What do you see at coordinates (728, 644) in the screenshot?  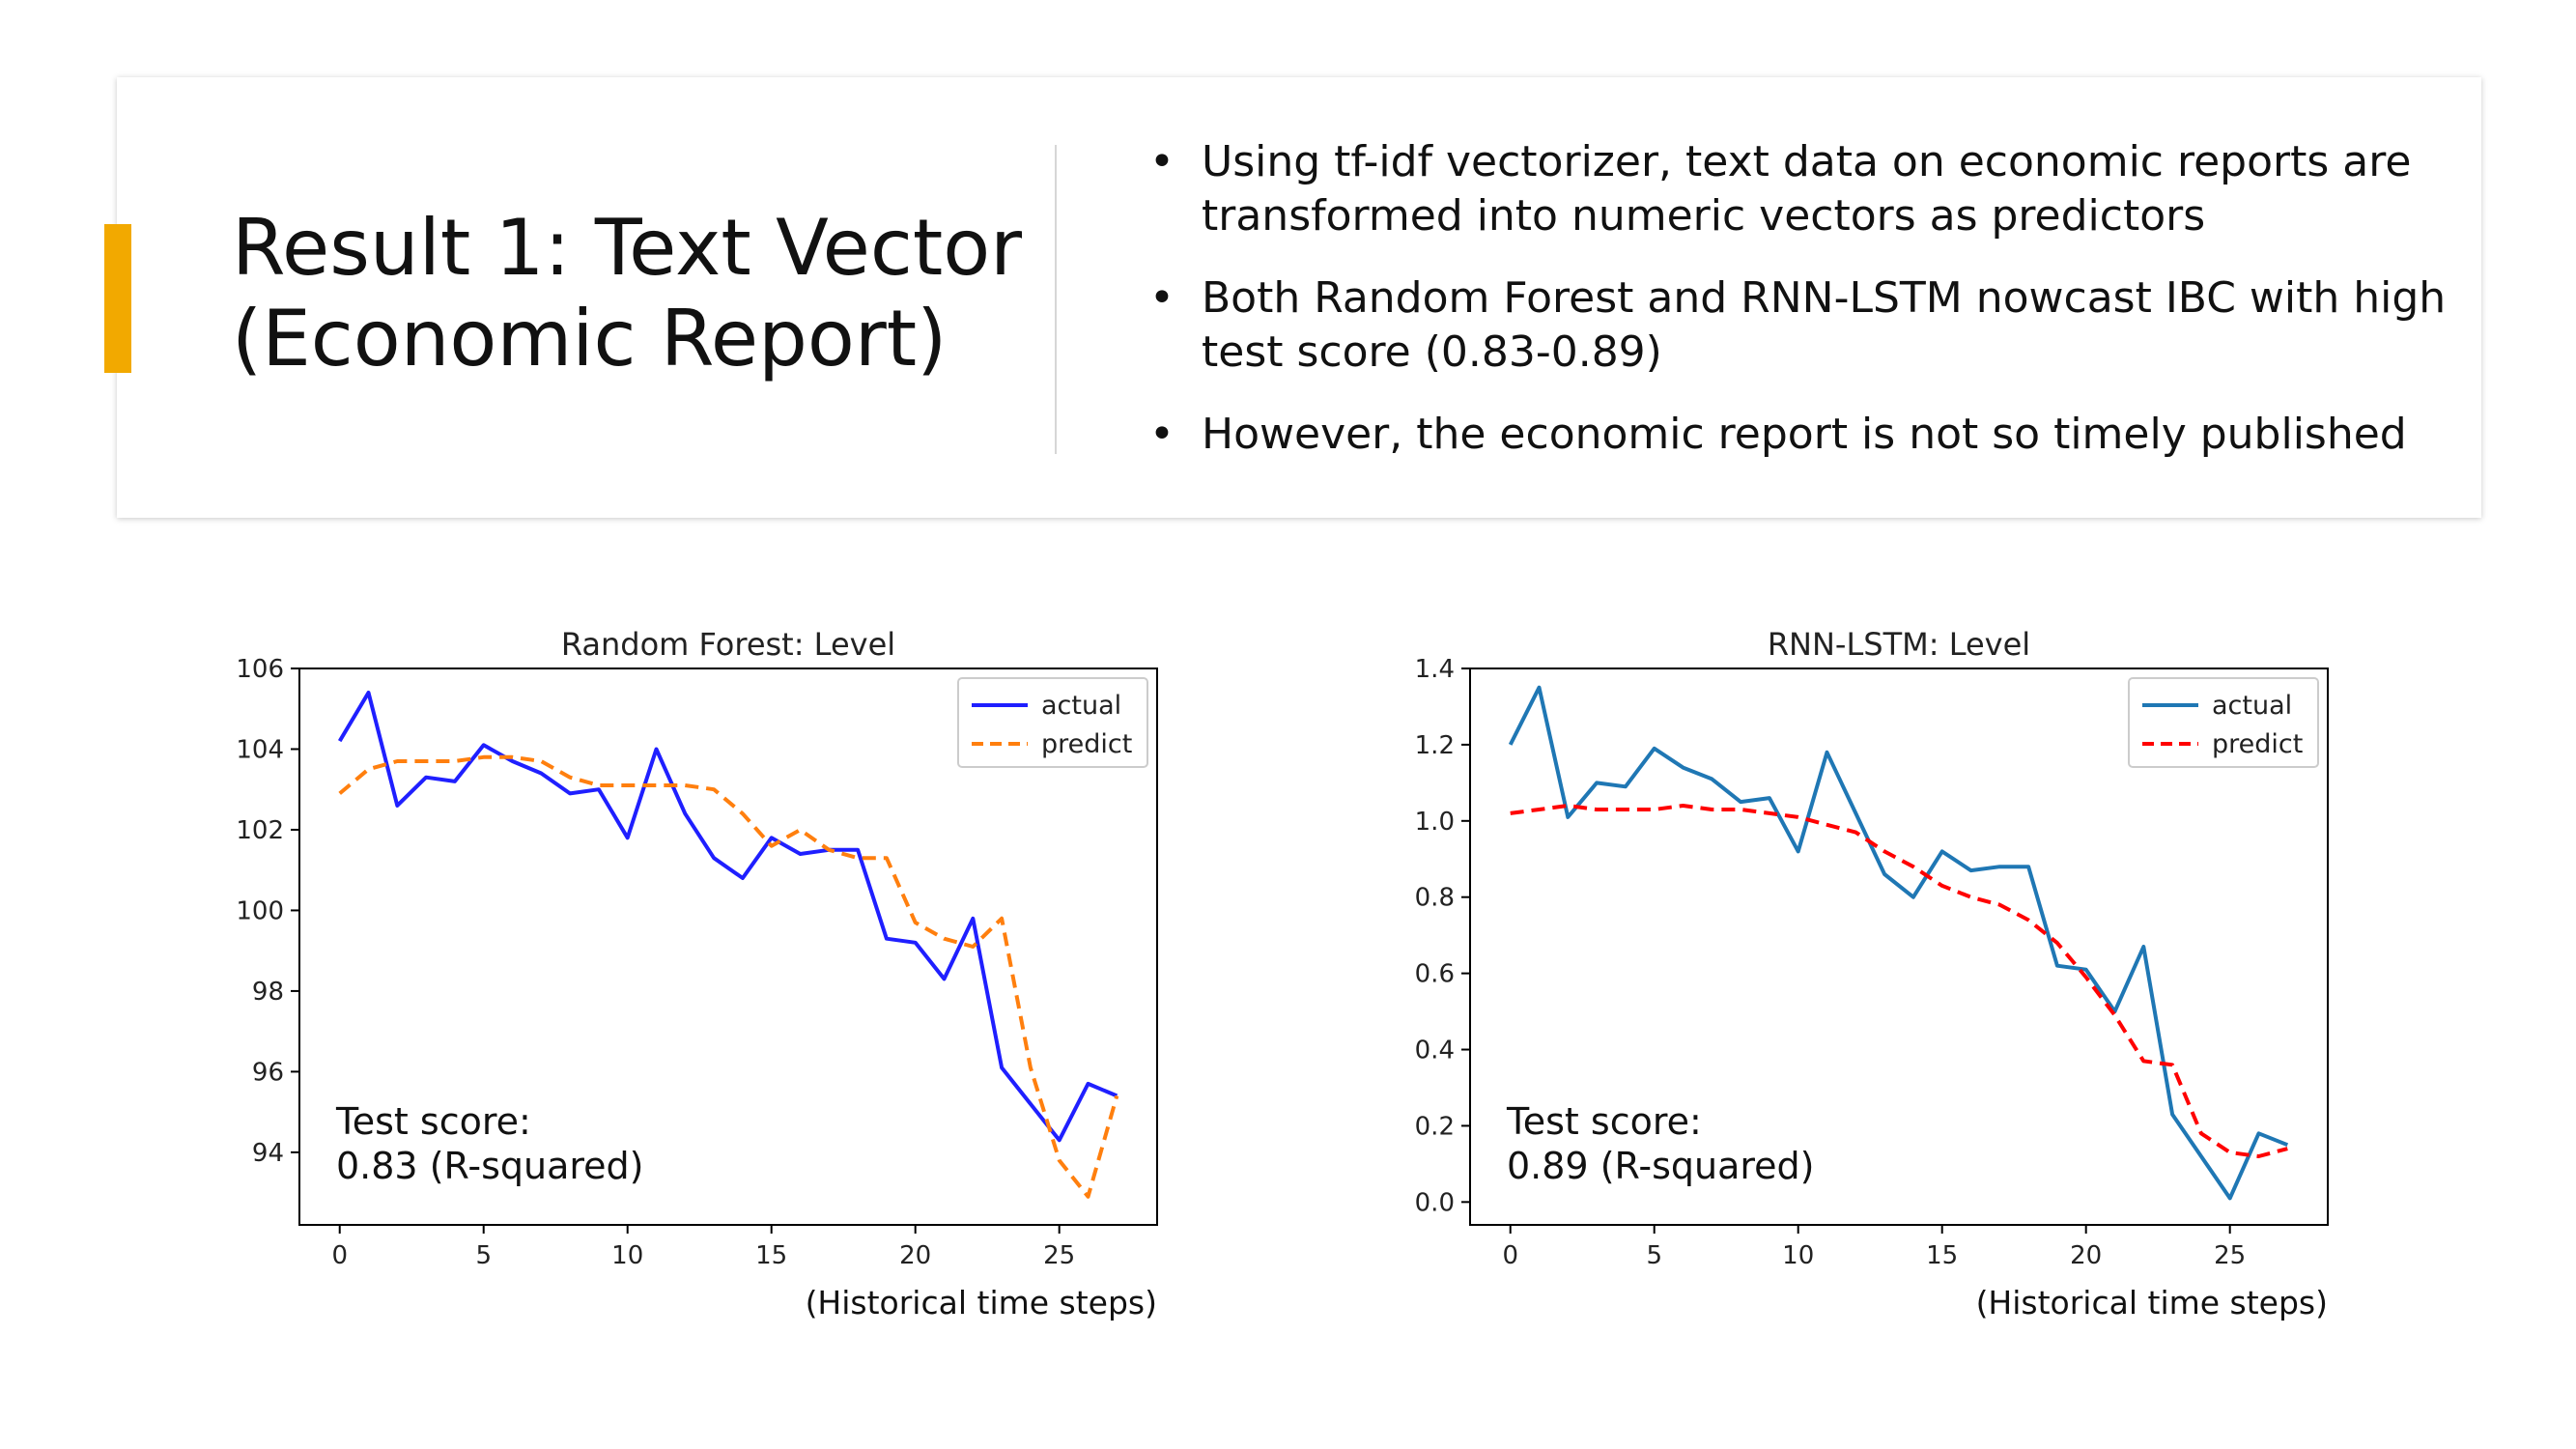 I see `chart-title: Random Forest: Level` at bounding box center [728, 644].